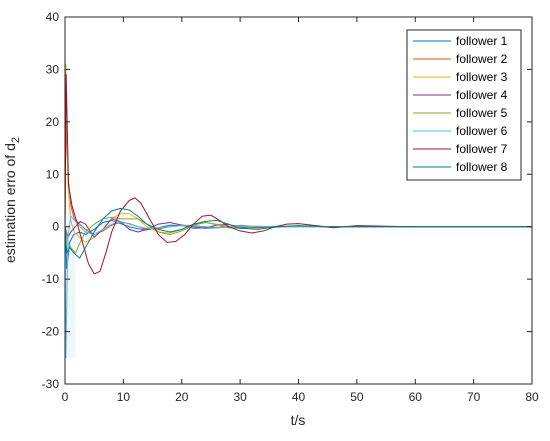 Image resolution: width=550 pixels, height=441 pixels. I want to click on x-axis-label: t/s, so click(298, 420).